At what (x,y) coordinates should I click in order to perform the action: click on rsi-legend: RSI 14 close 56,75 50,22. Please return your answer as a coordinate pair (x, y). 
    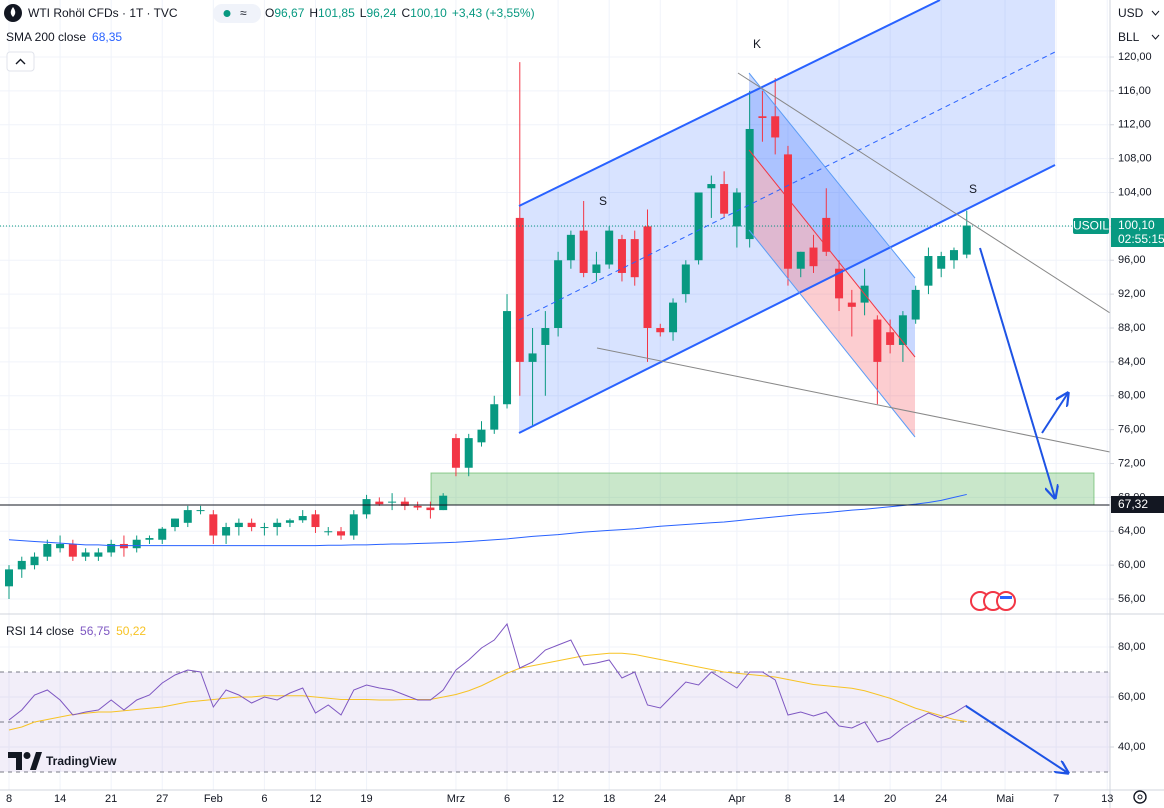
    Looking at the image, I should click on (76, 631).